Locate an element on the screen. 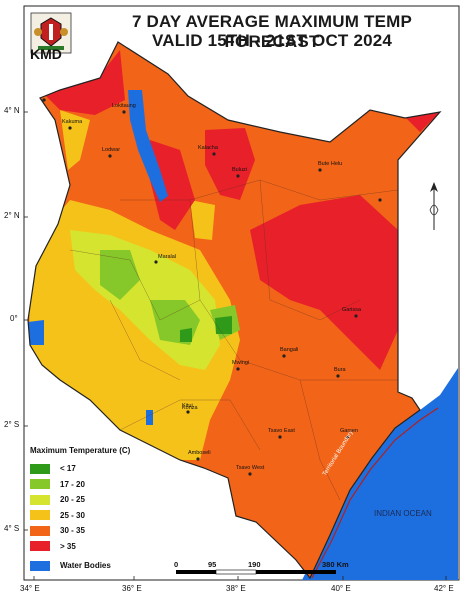 The width and height of the screenshot is (463, 600). legend-label: < 17 is located at coordinates (68, 469).